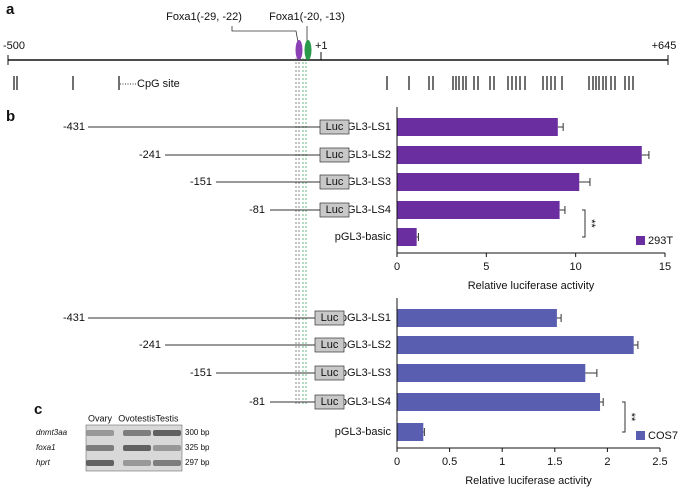  Describe the element at coordinates (14, 46) in the screenshot. I see `start-label: -500` at that location.